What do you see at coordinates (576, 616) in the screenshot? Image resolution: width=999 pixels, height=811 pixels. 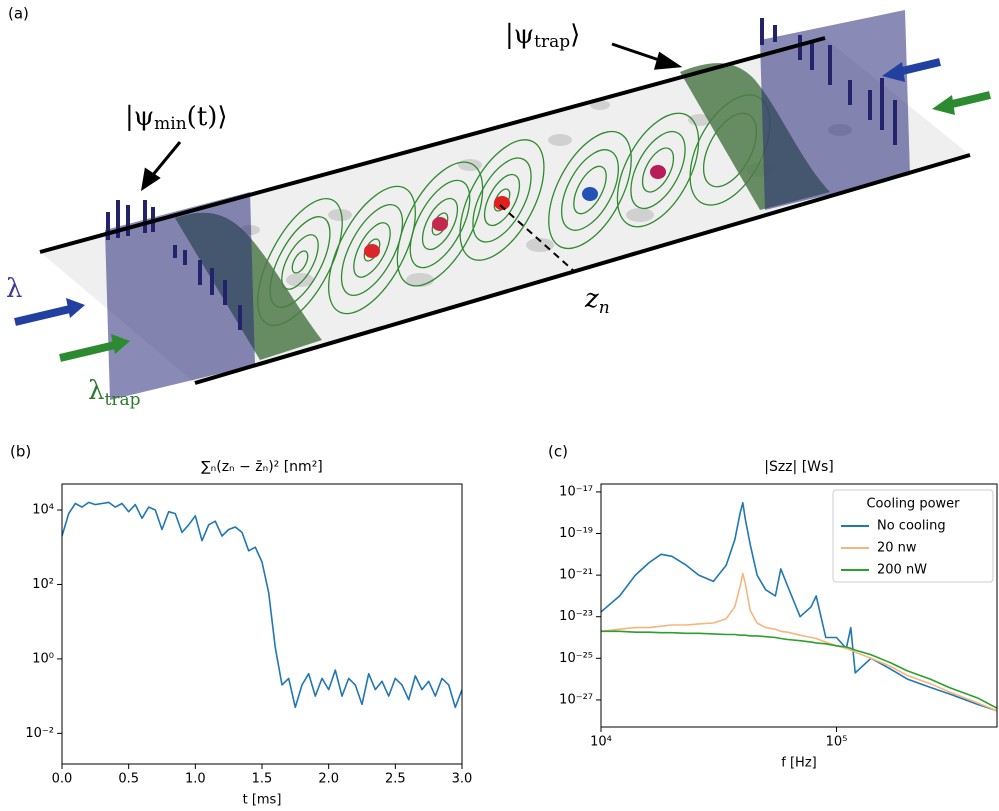 I see `y-tick-label: 10⁻²³` at bounding box center [576, 616].